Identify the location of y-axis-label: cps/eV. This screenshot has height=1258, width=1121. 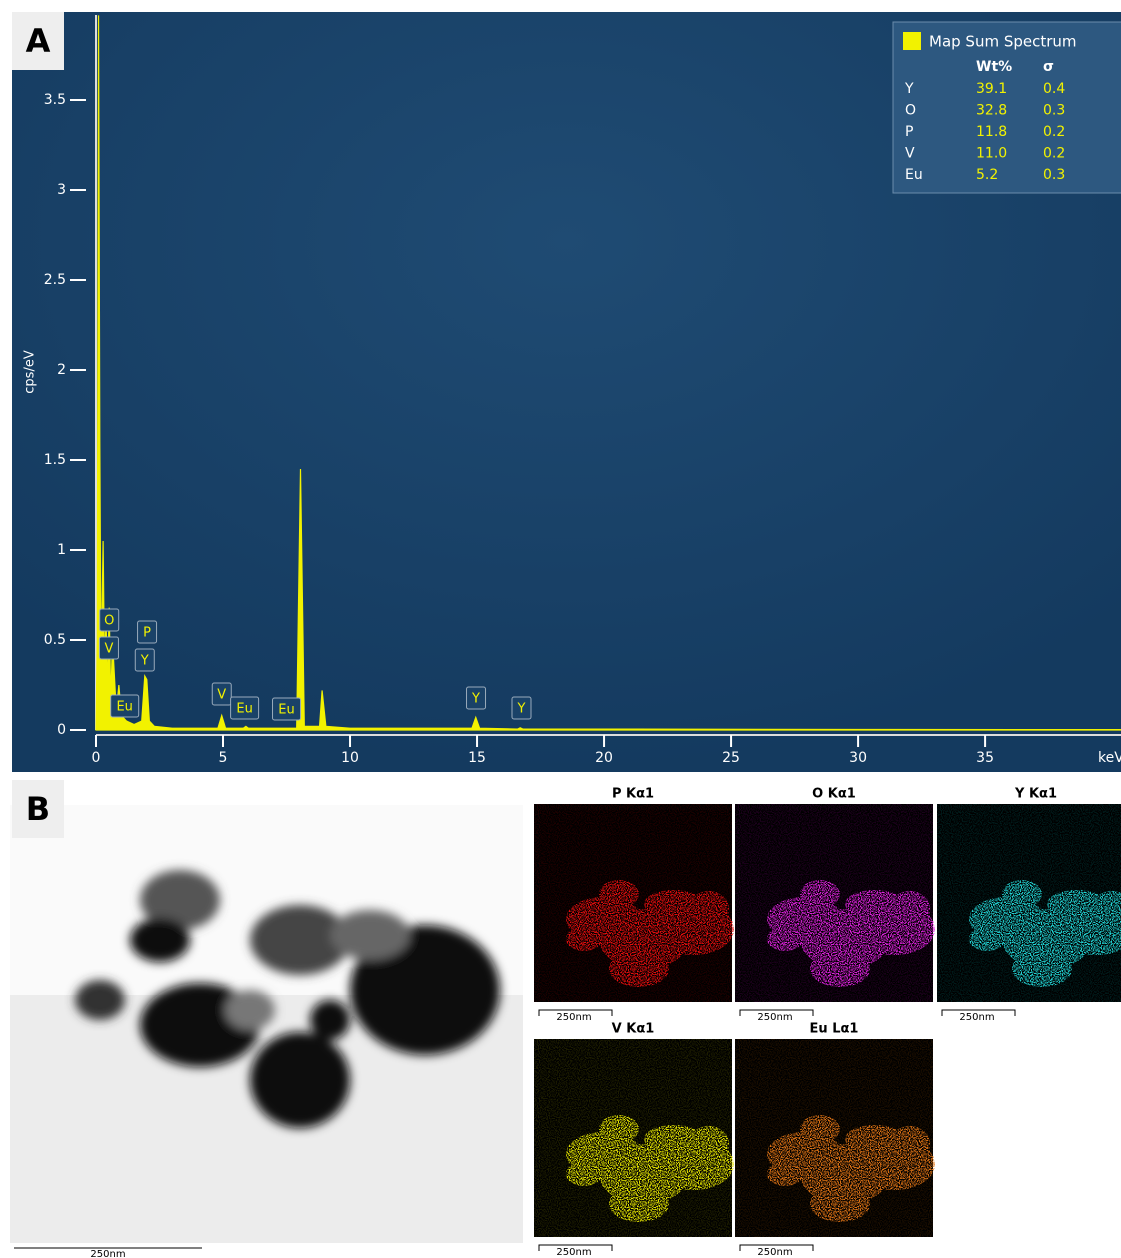
(30, 372).